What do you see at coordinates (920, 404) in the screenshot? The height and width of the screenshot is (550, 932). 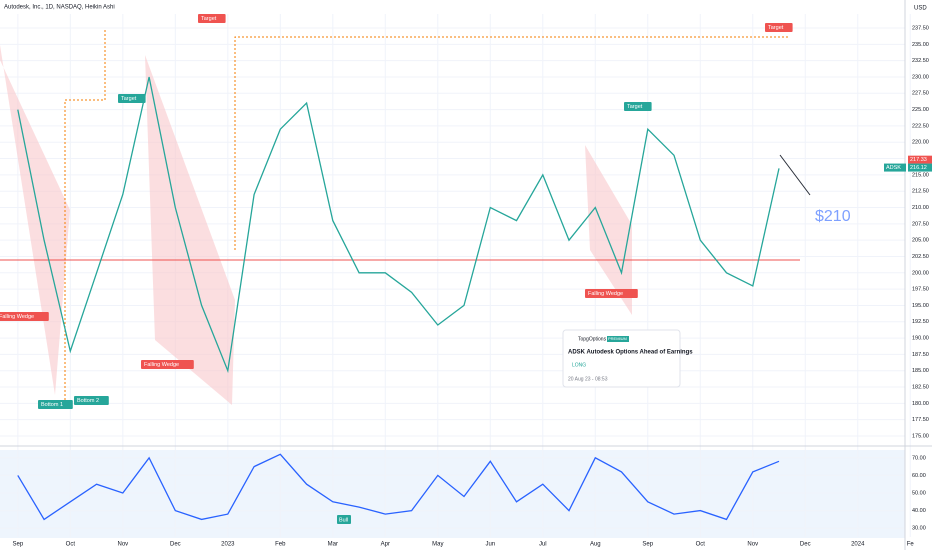 I see `y-tick-label: 180.00` at bounding box center [920, 404].